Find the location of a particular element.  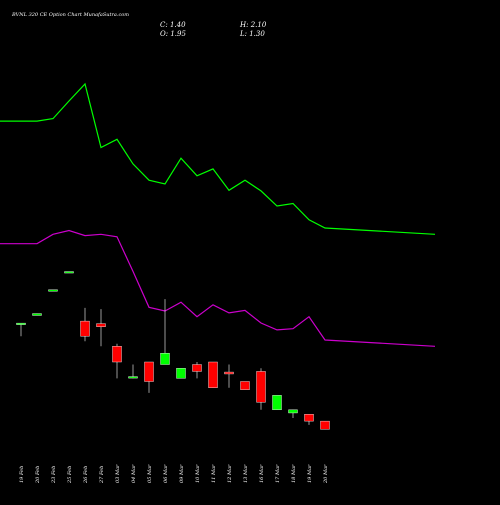

x-tick-label: 13 Mar is located at coordinates (246, 473).